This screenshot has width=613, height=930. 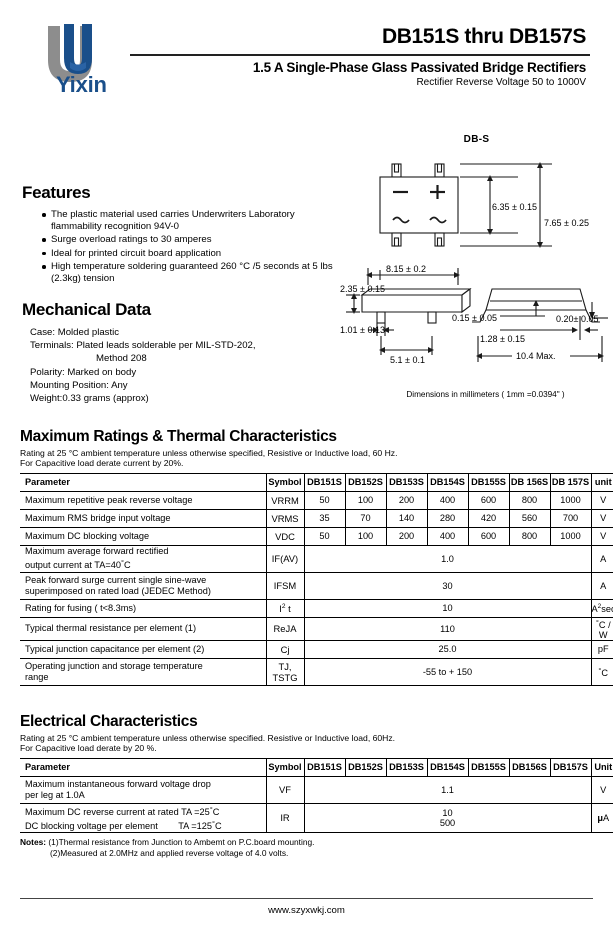 What do you see at coordinates (570, 482) in the screenshot?
I see `col-db157s: DB 157S` at bounding box center [570, 482].